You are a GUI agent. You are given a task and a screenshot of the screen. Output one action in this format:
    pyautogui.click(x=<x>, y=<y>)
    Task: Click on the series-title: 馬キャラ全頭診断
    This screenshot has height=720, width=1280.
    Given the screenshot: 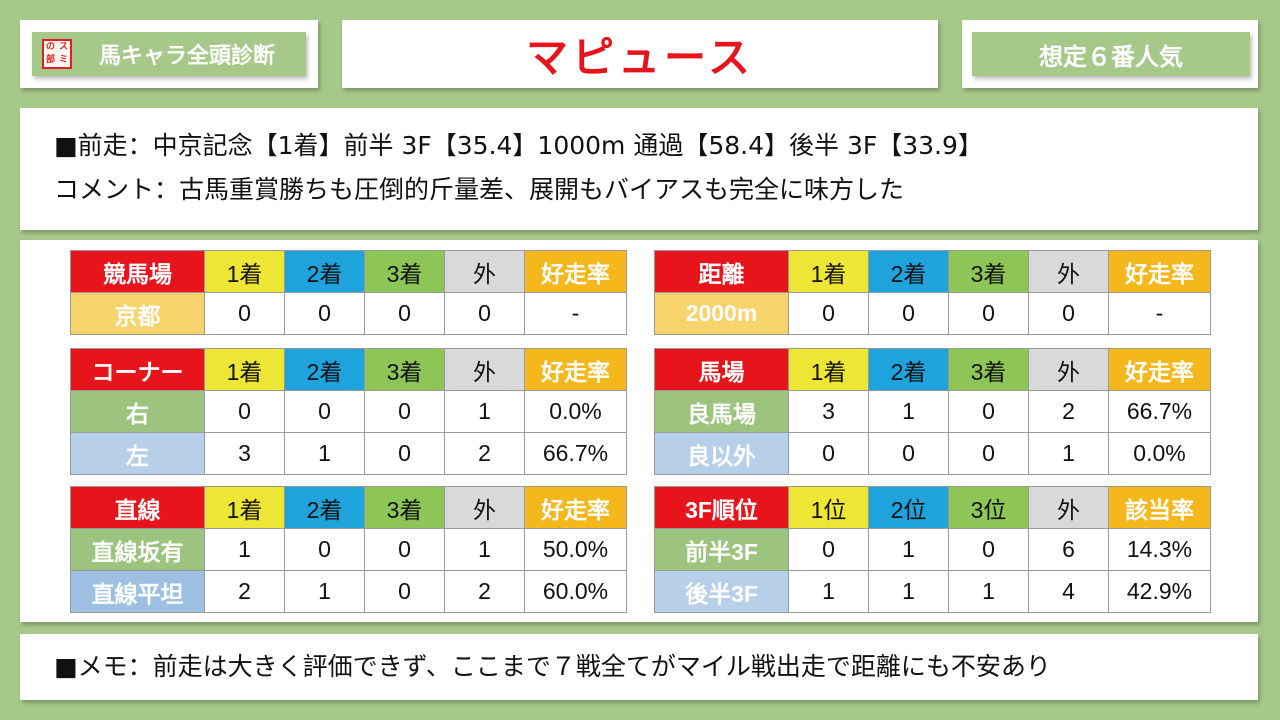 What is the action you would take?
    pyautogui.click(x=186, y=56)
    